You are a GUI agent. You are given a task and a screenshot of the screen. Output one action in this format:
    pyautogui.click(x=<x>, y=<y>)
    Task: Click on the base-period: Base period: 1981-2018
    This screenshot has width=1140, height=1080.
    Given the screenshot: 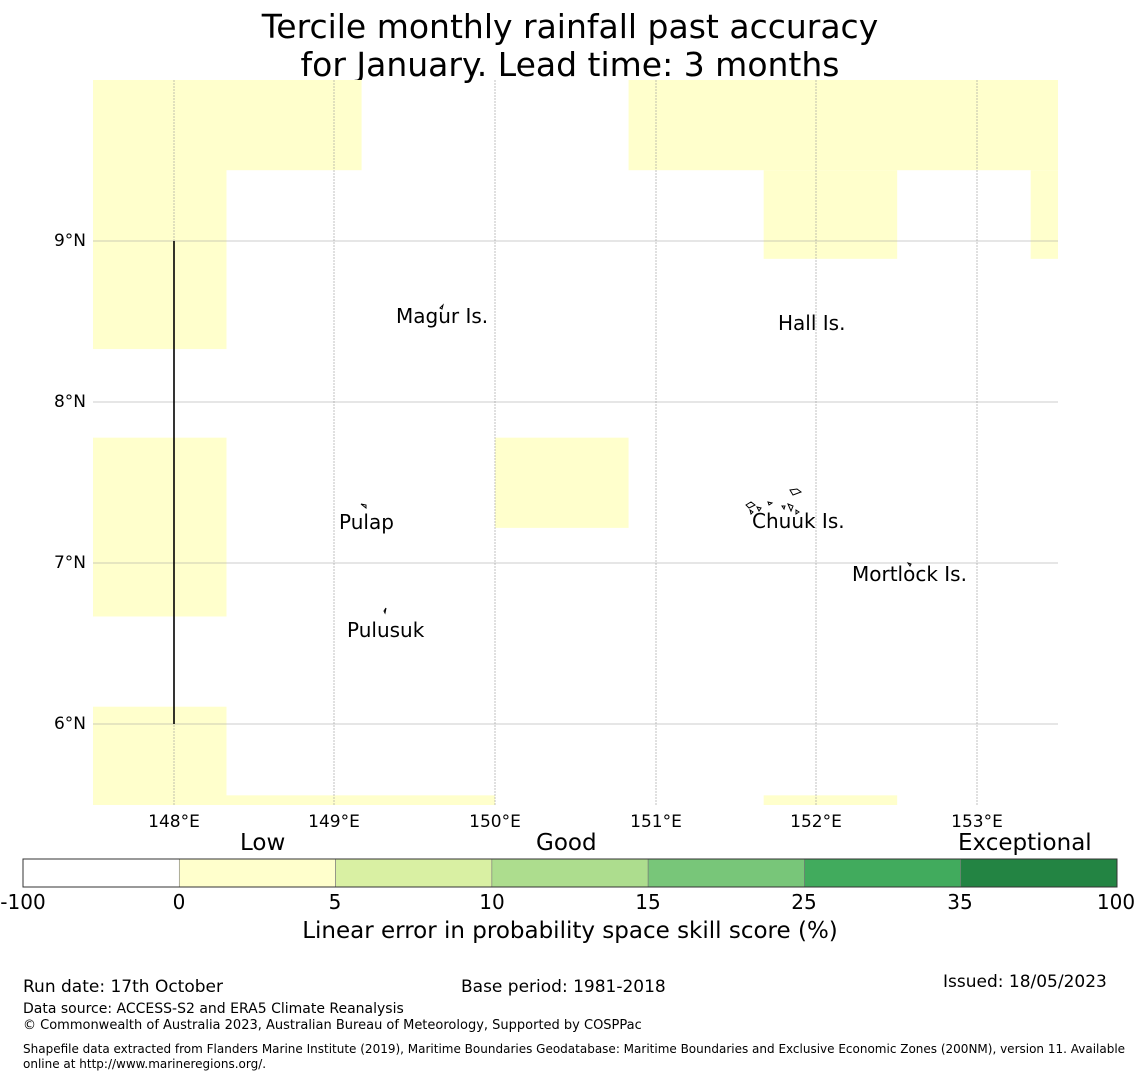 What is the action you would take?
    pyautogui.click(x=563, y=987)
    